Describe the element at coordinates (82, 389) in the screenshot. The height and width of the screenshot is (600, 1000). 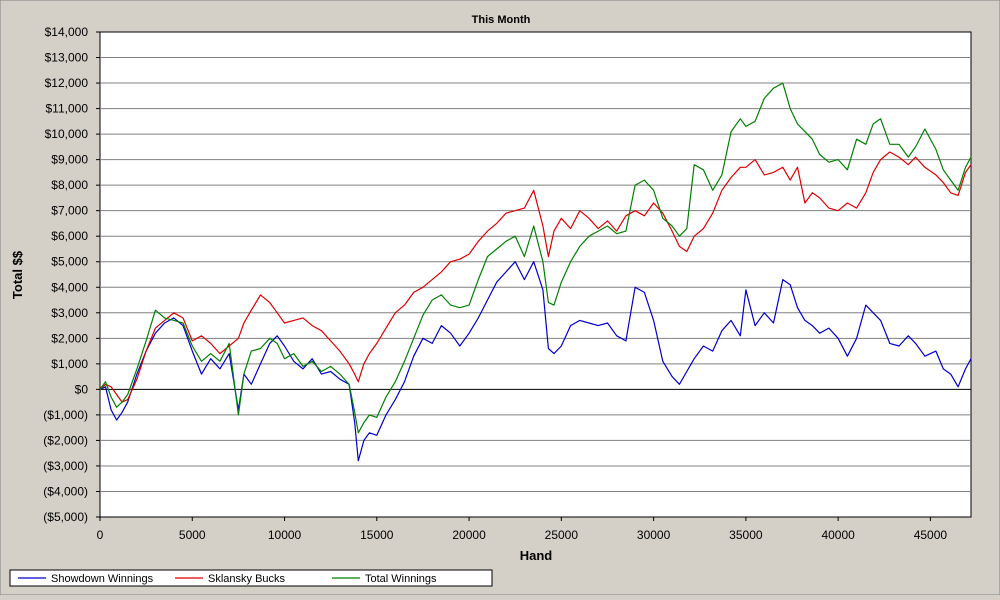
I see `y-tick-label: $0` at that location.